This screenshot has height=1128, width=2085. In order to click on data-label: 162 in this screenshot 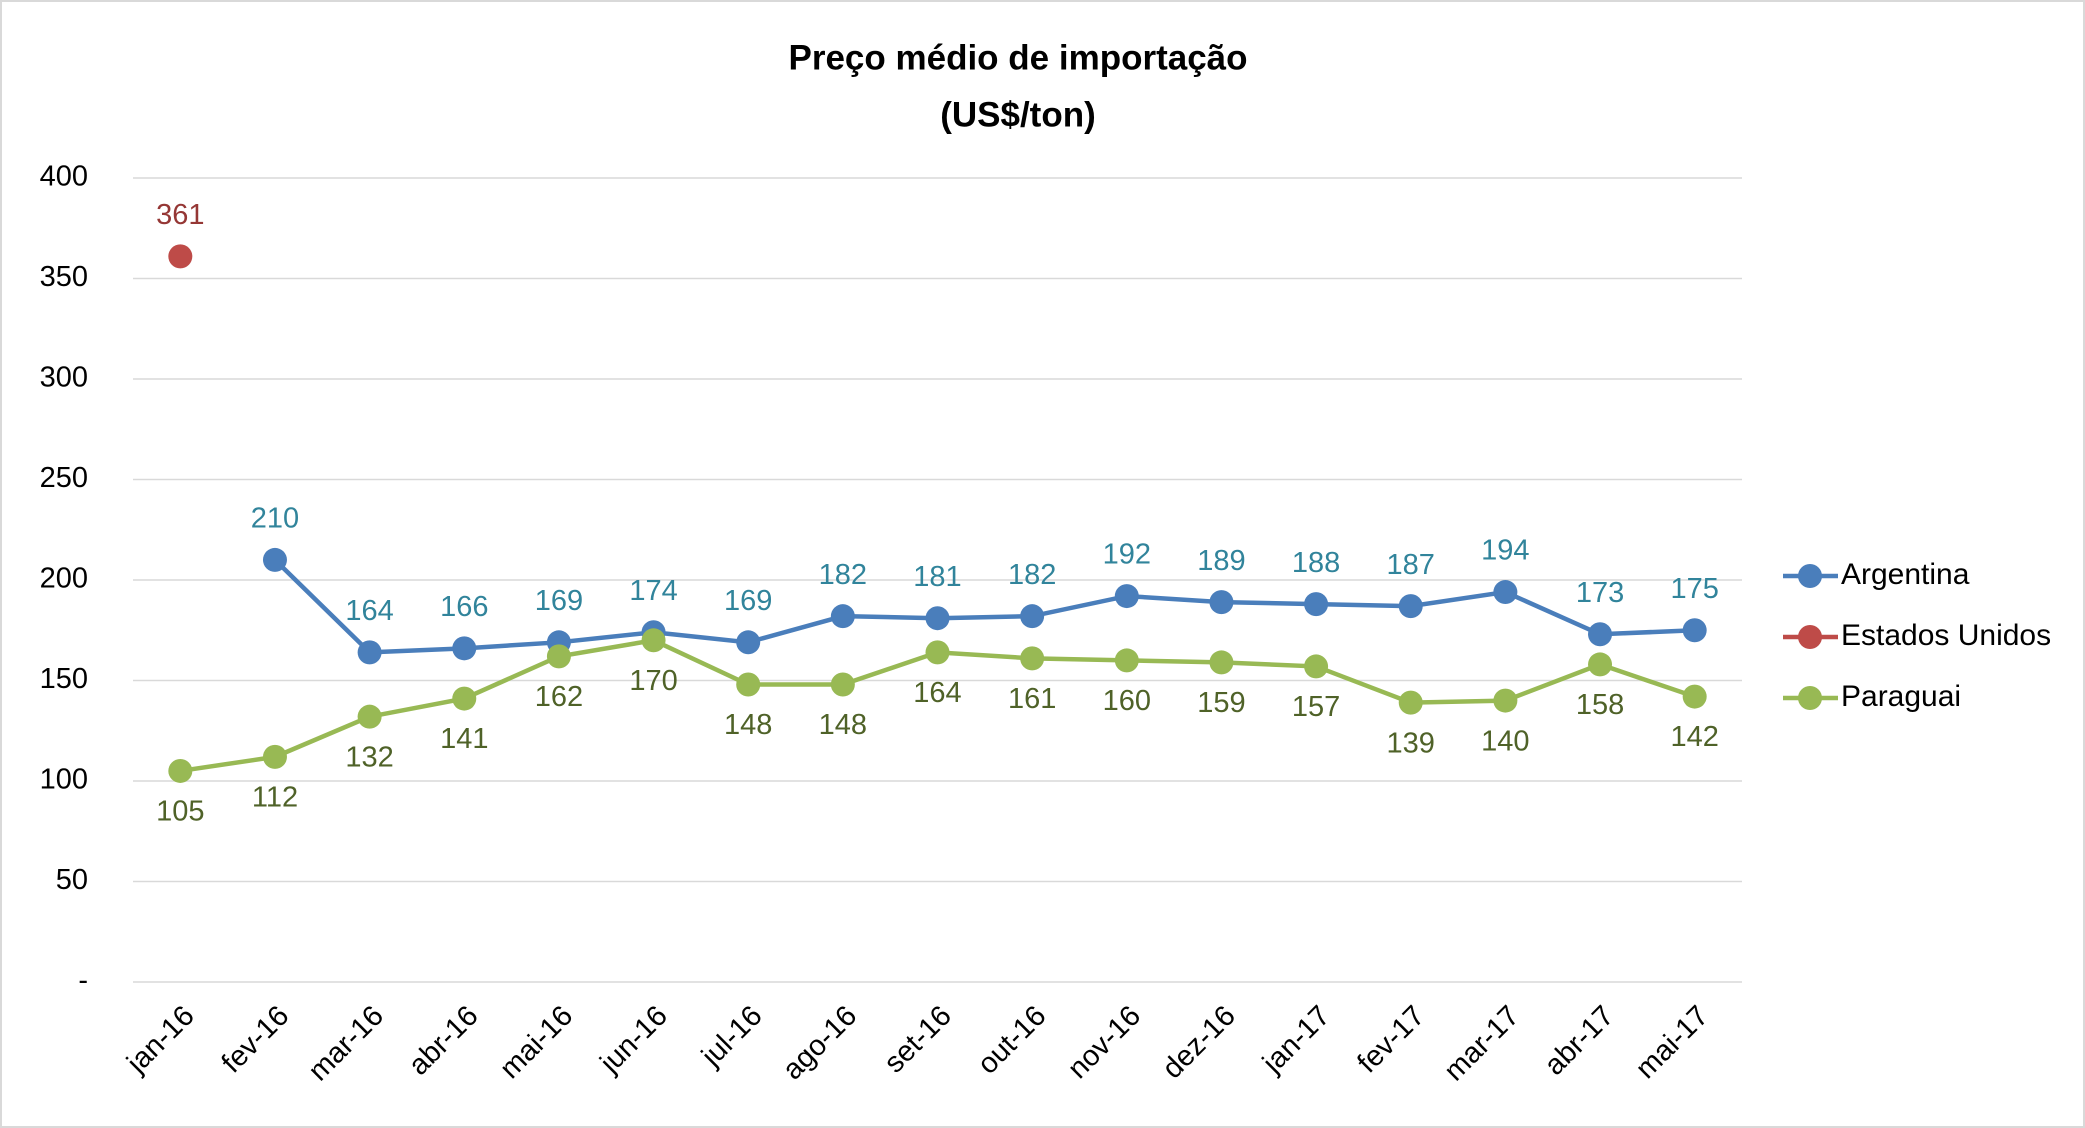, I will do `click(559, 697)`.